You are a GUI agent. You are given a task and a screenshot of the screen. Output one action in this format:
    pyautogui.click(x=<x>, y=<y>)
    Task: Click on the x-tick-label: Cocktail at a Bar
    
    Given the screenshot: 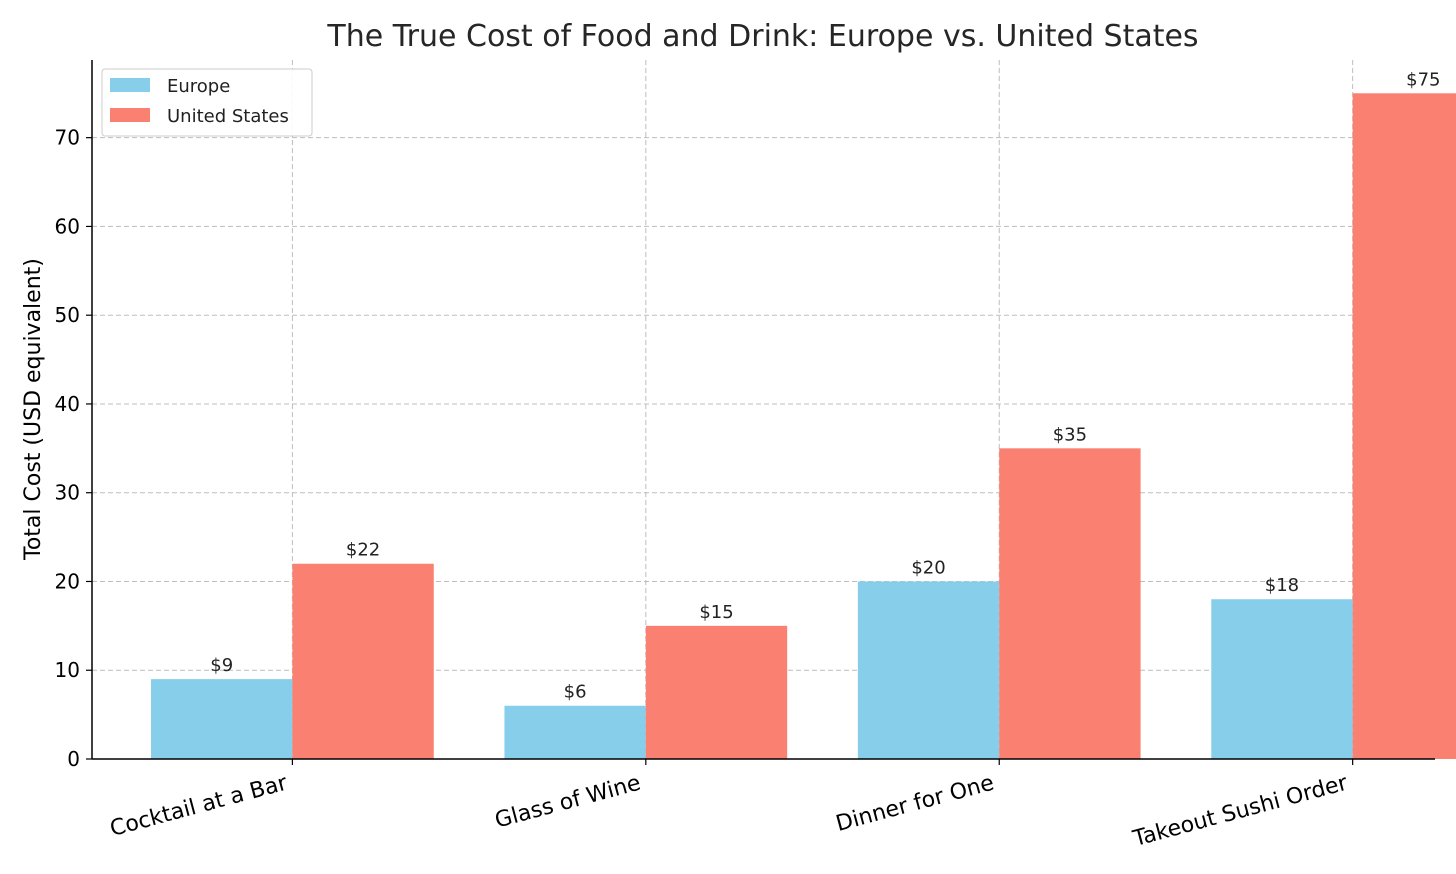 What is the action you would take?
    pyautogui.click(x=198, y=806)
    